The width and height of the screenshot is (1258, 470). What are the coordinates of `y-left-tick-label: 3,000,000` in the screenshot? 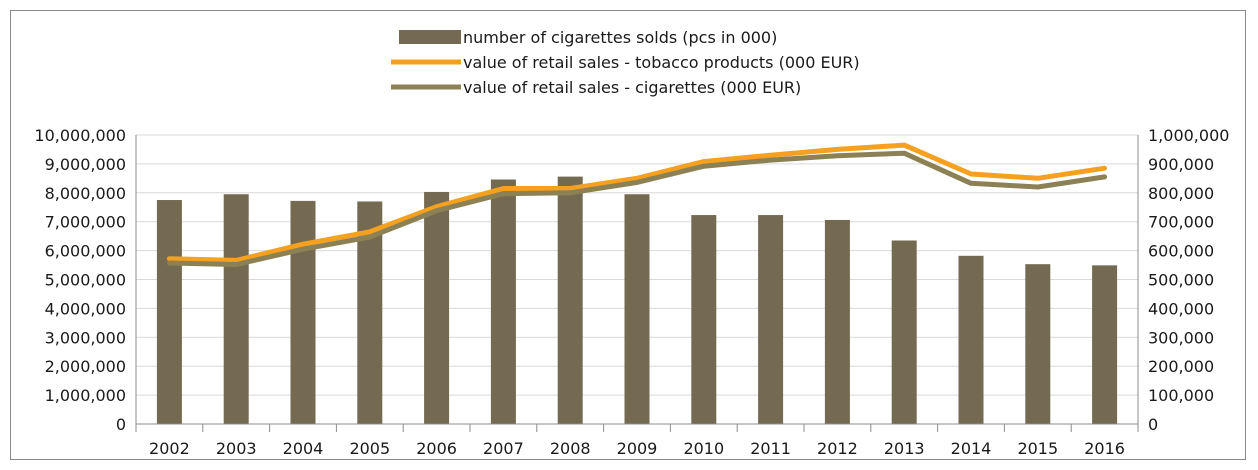 It's located at (85, 337).